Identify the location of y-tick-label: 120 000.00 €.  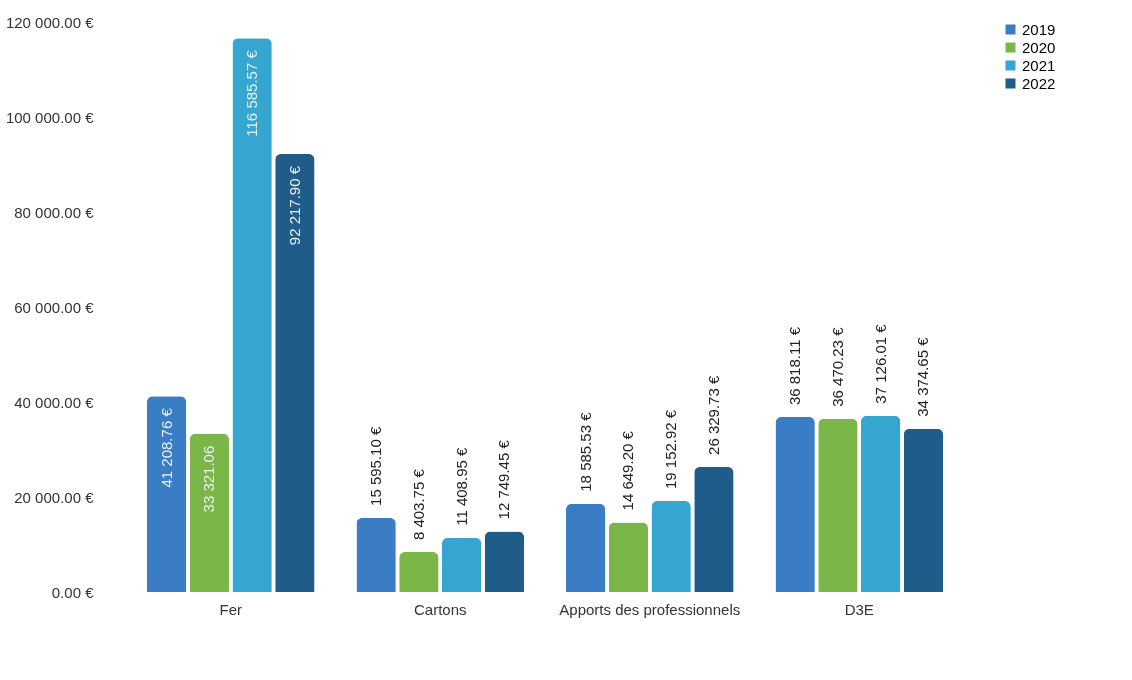
(50, 22).